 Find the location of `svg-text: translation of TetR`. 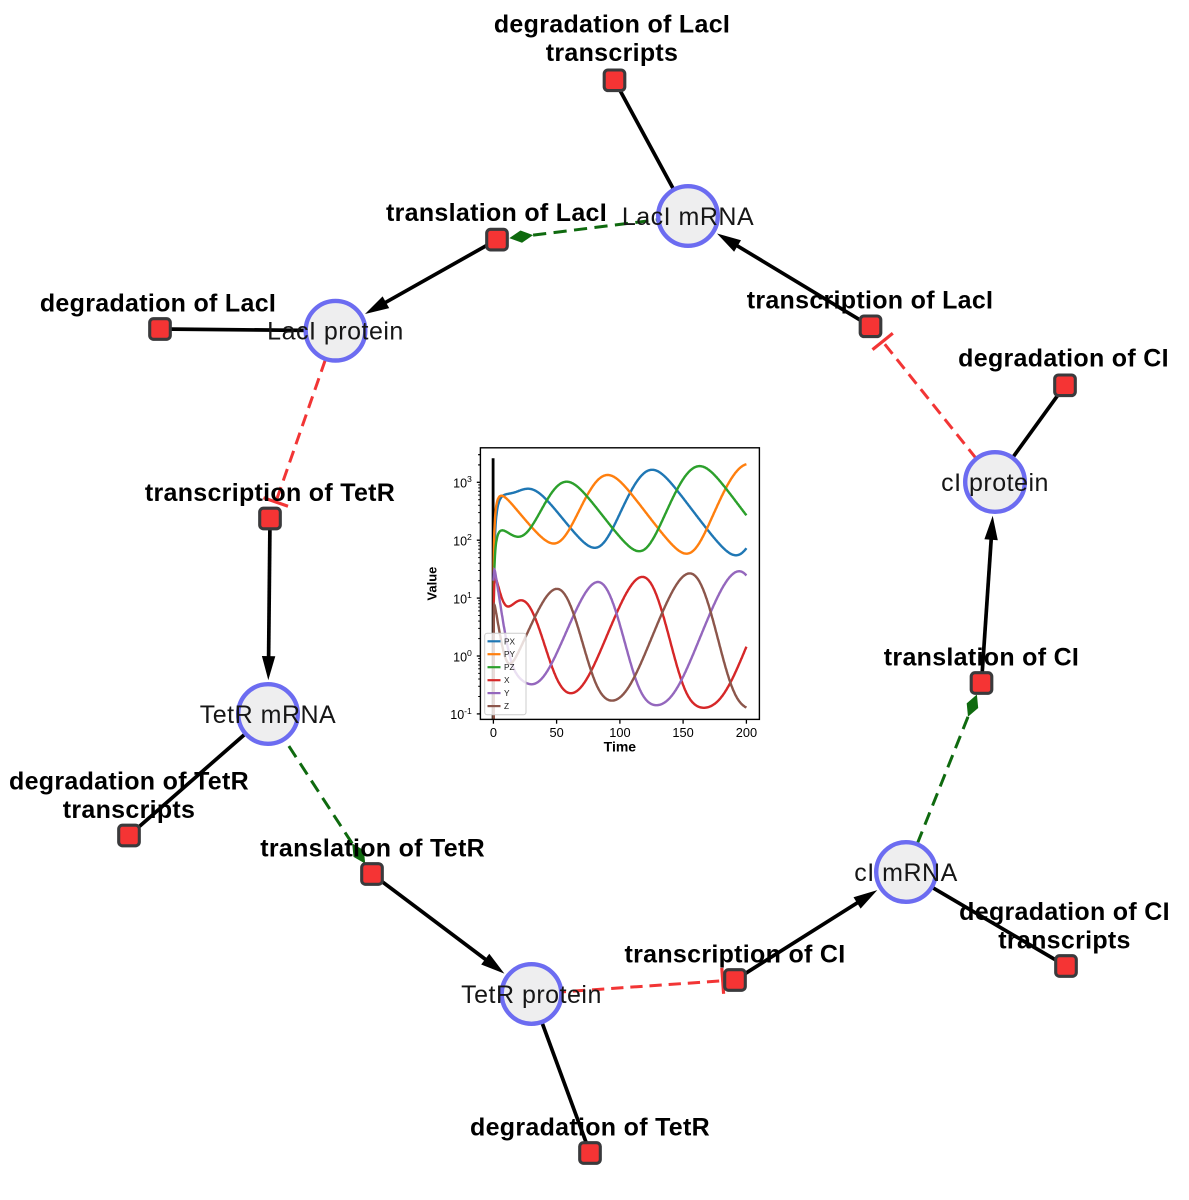

svg-text: translation of TetR is located at coordinates (372, 848).